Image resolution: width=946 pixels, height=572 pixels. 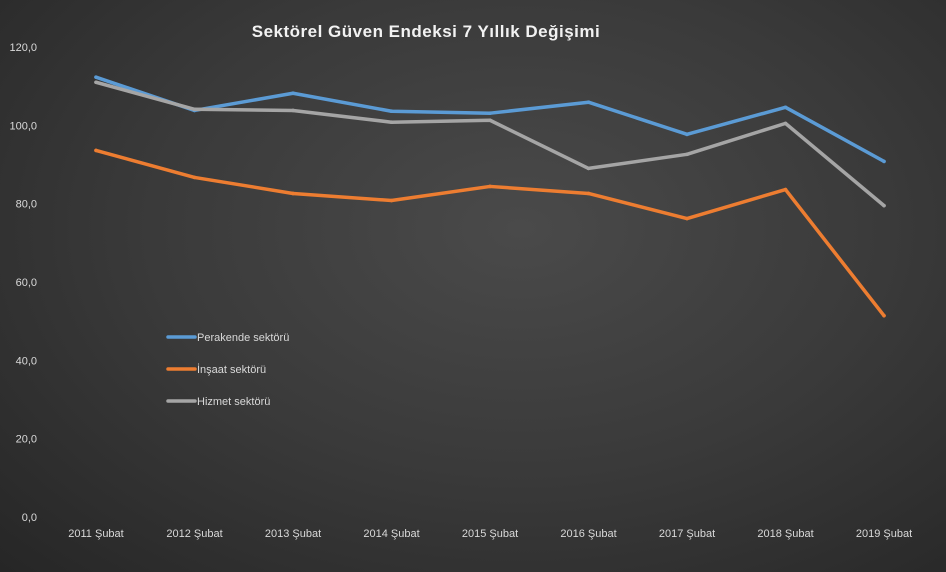 I want to click on x-tick-label: 2019 Şubat, so click(x=884, y=534).